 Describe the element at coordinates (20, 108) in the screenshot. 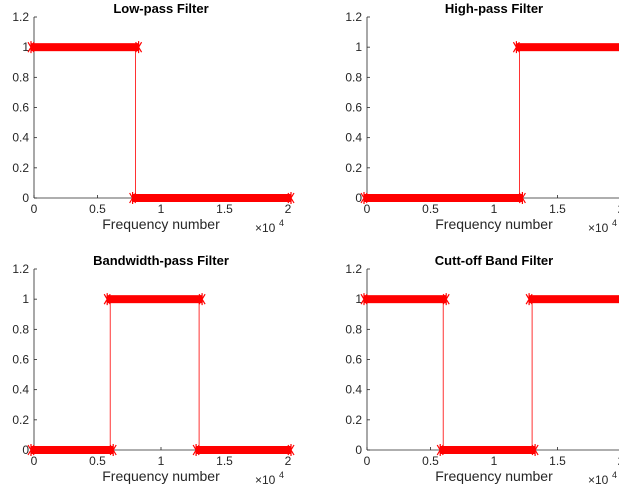

I see `chart1-y-tick-label: 0.6` at that location.